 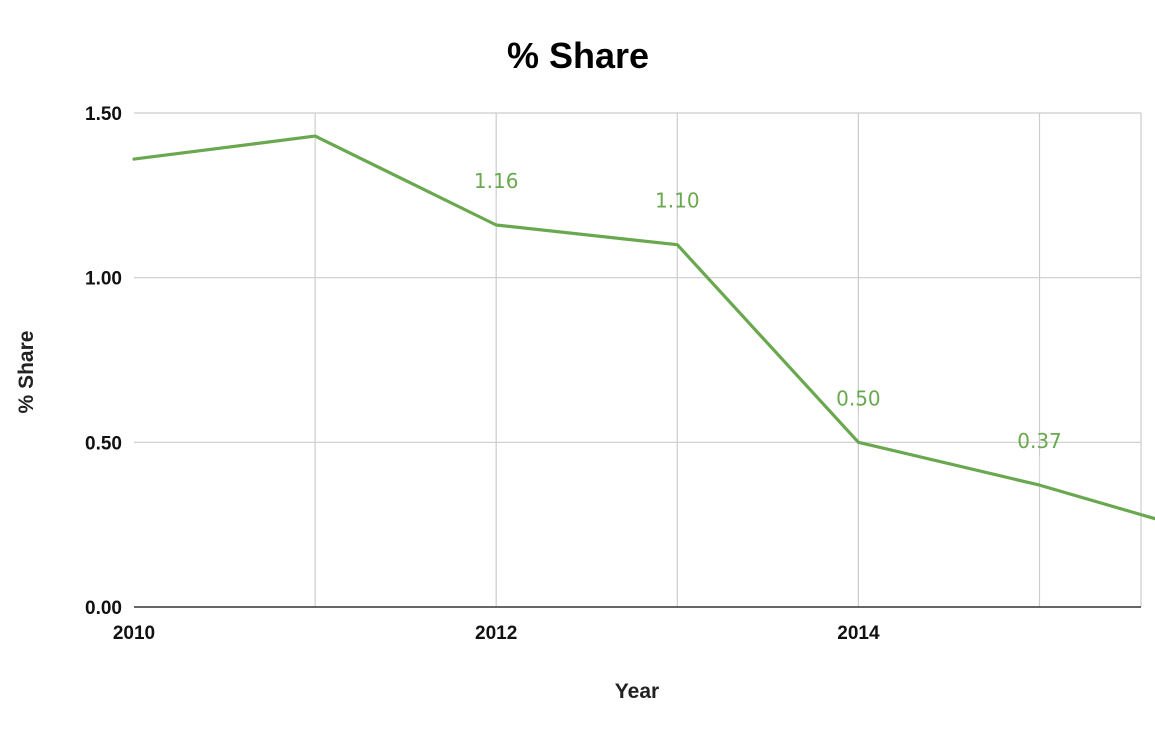 I want to click on y-axis-title: % Share, so click(x=26, y=372).